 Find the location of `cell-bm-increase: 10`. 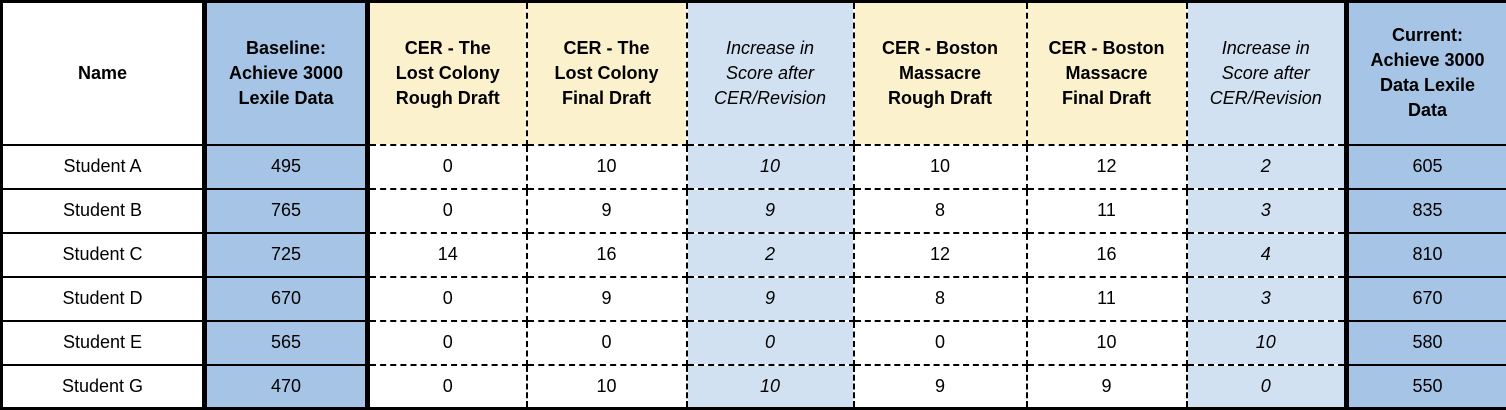

cell-bm-increase: 10 is located at coordinates (1267, 343).